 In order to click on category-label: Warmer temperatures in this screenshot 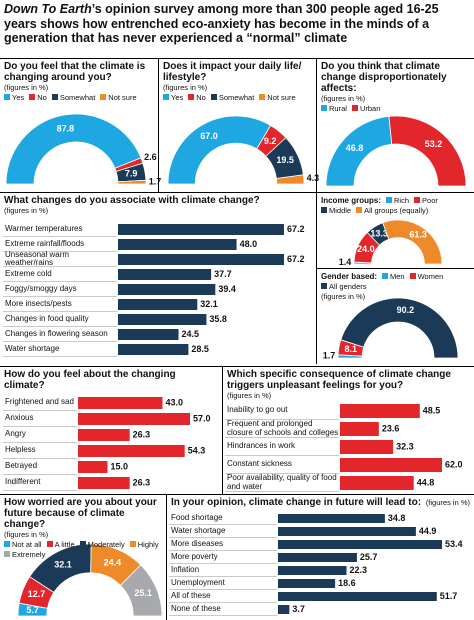, I will do `click(60, 229)`.